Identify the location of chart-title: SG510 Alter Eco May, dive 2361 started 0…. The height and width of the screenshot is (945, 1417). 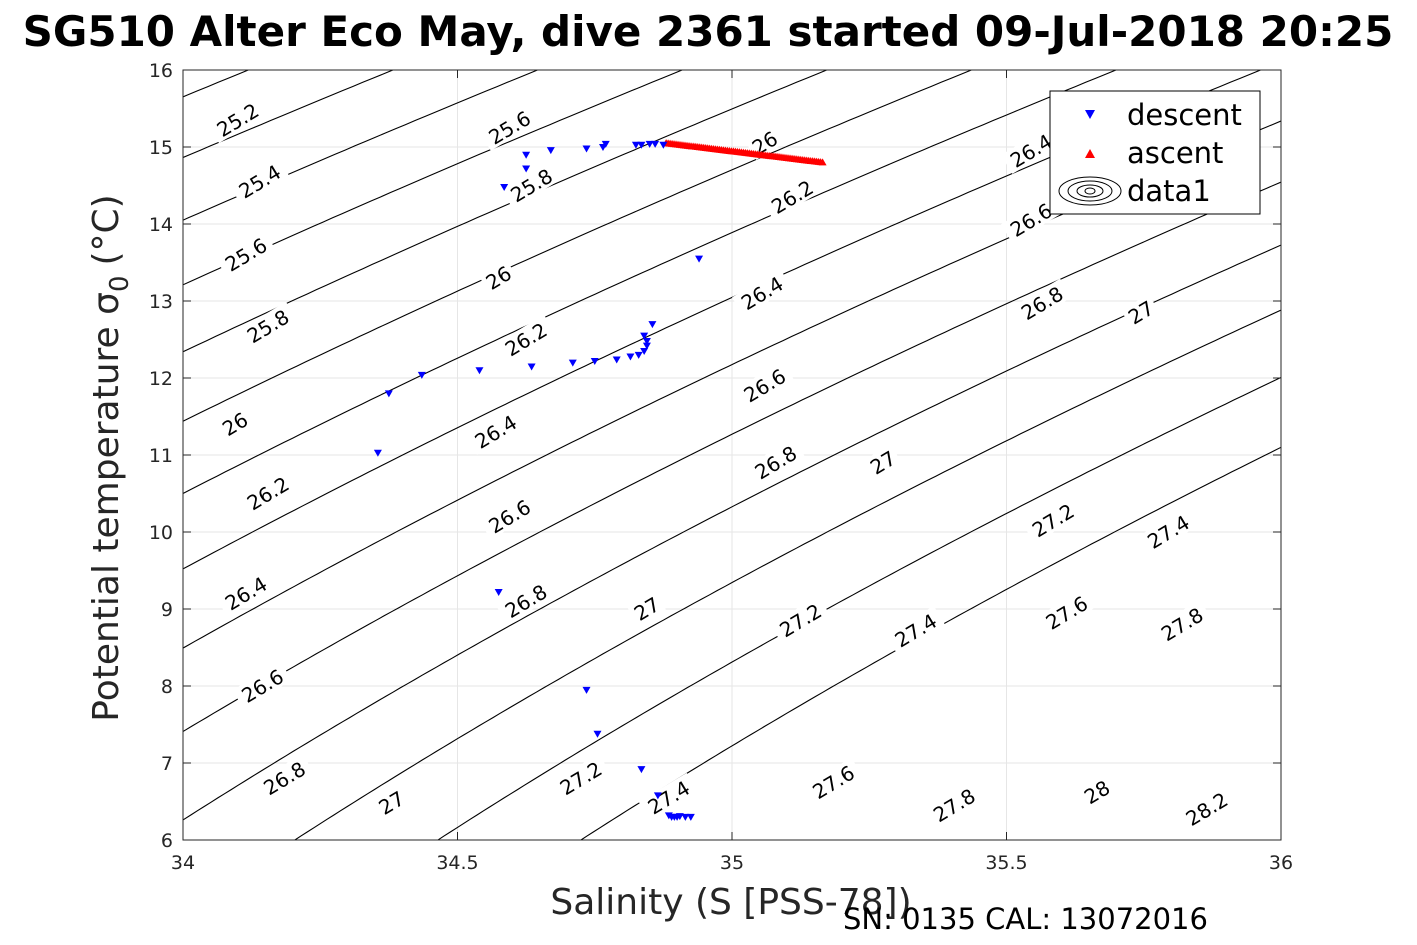
(708, 31).